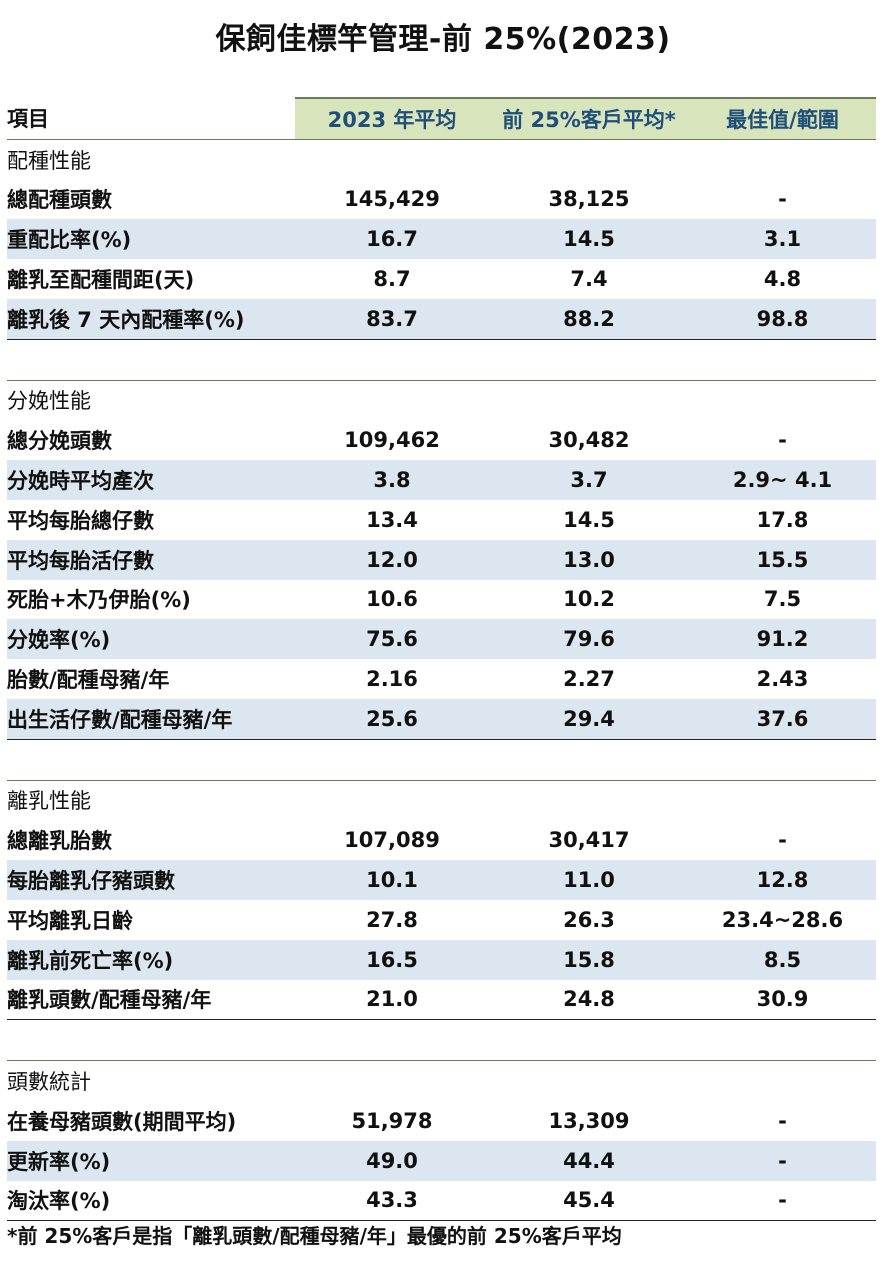  What do you see at coordinates (441, 1080) in the screenshot?
I see `section-heading-row: 頭數統計` at bounding box center [441, 1080].